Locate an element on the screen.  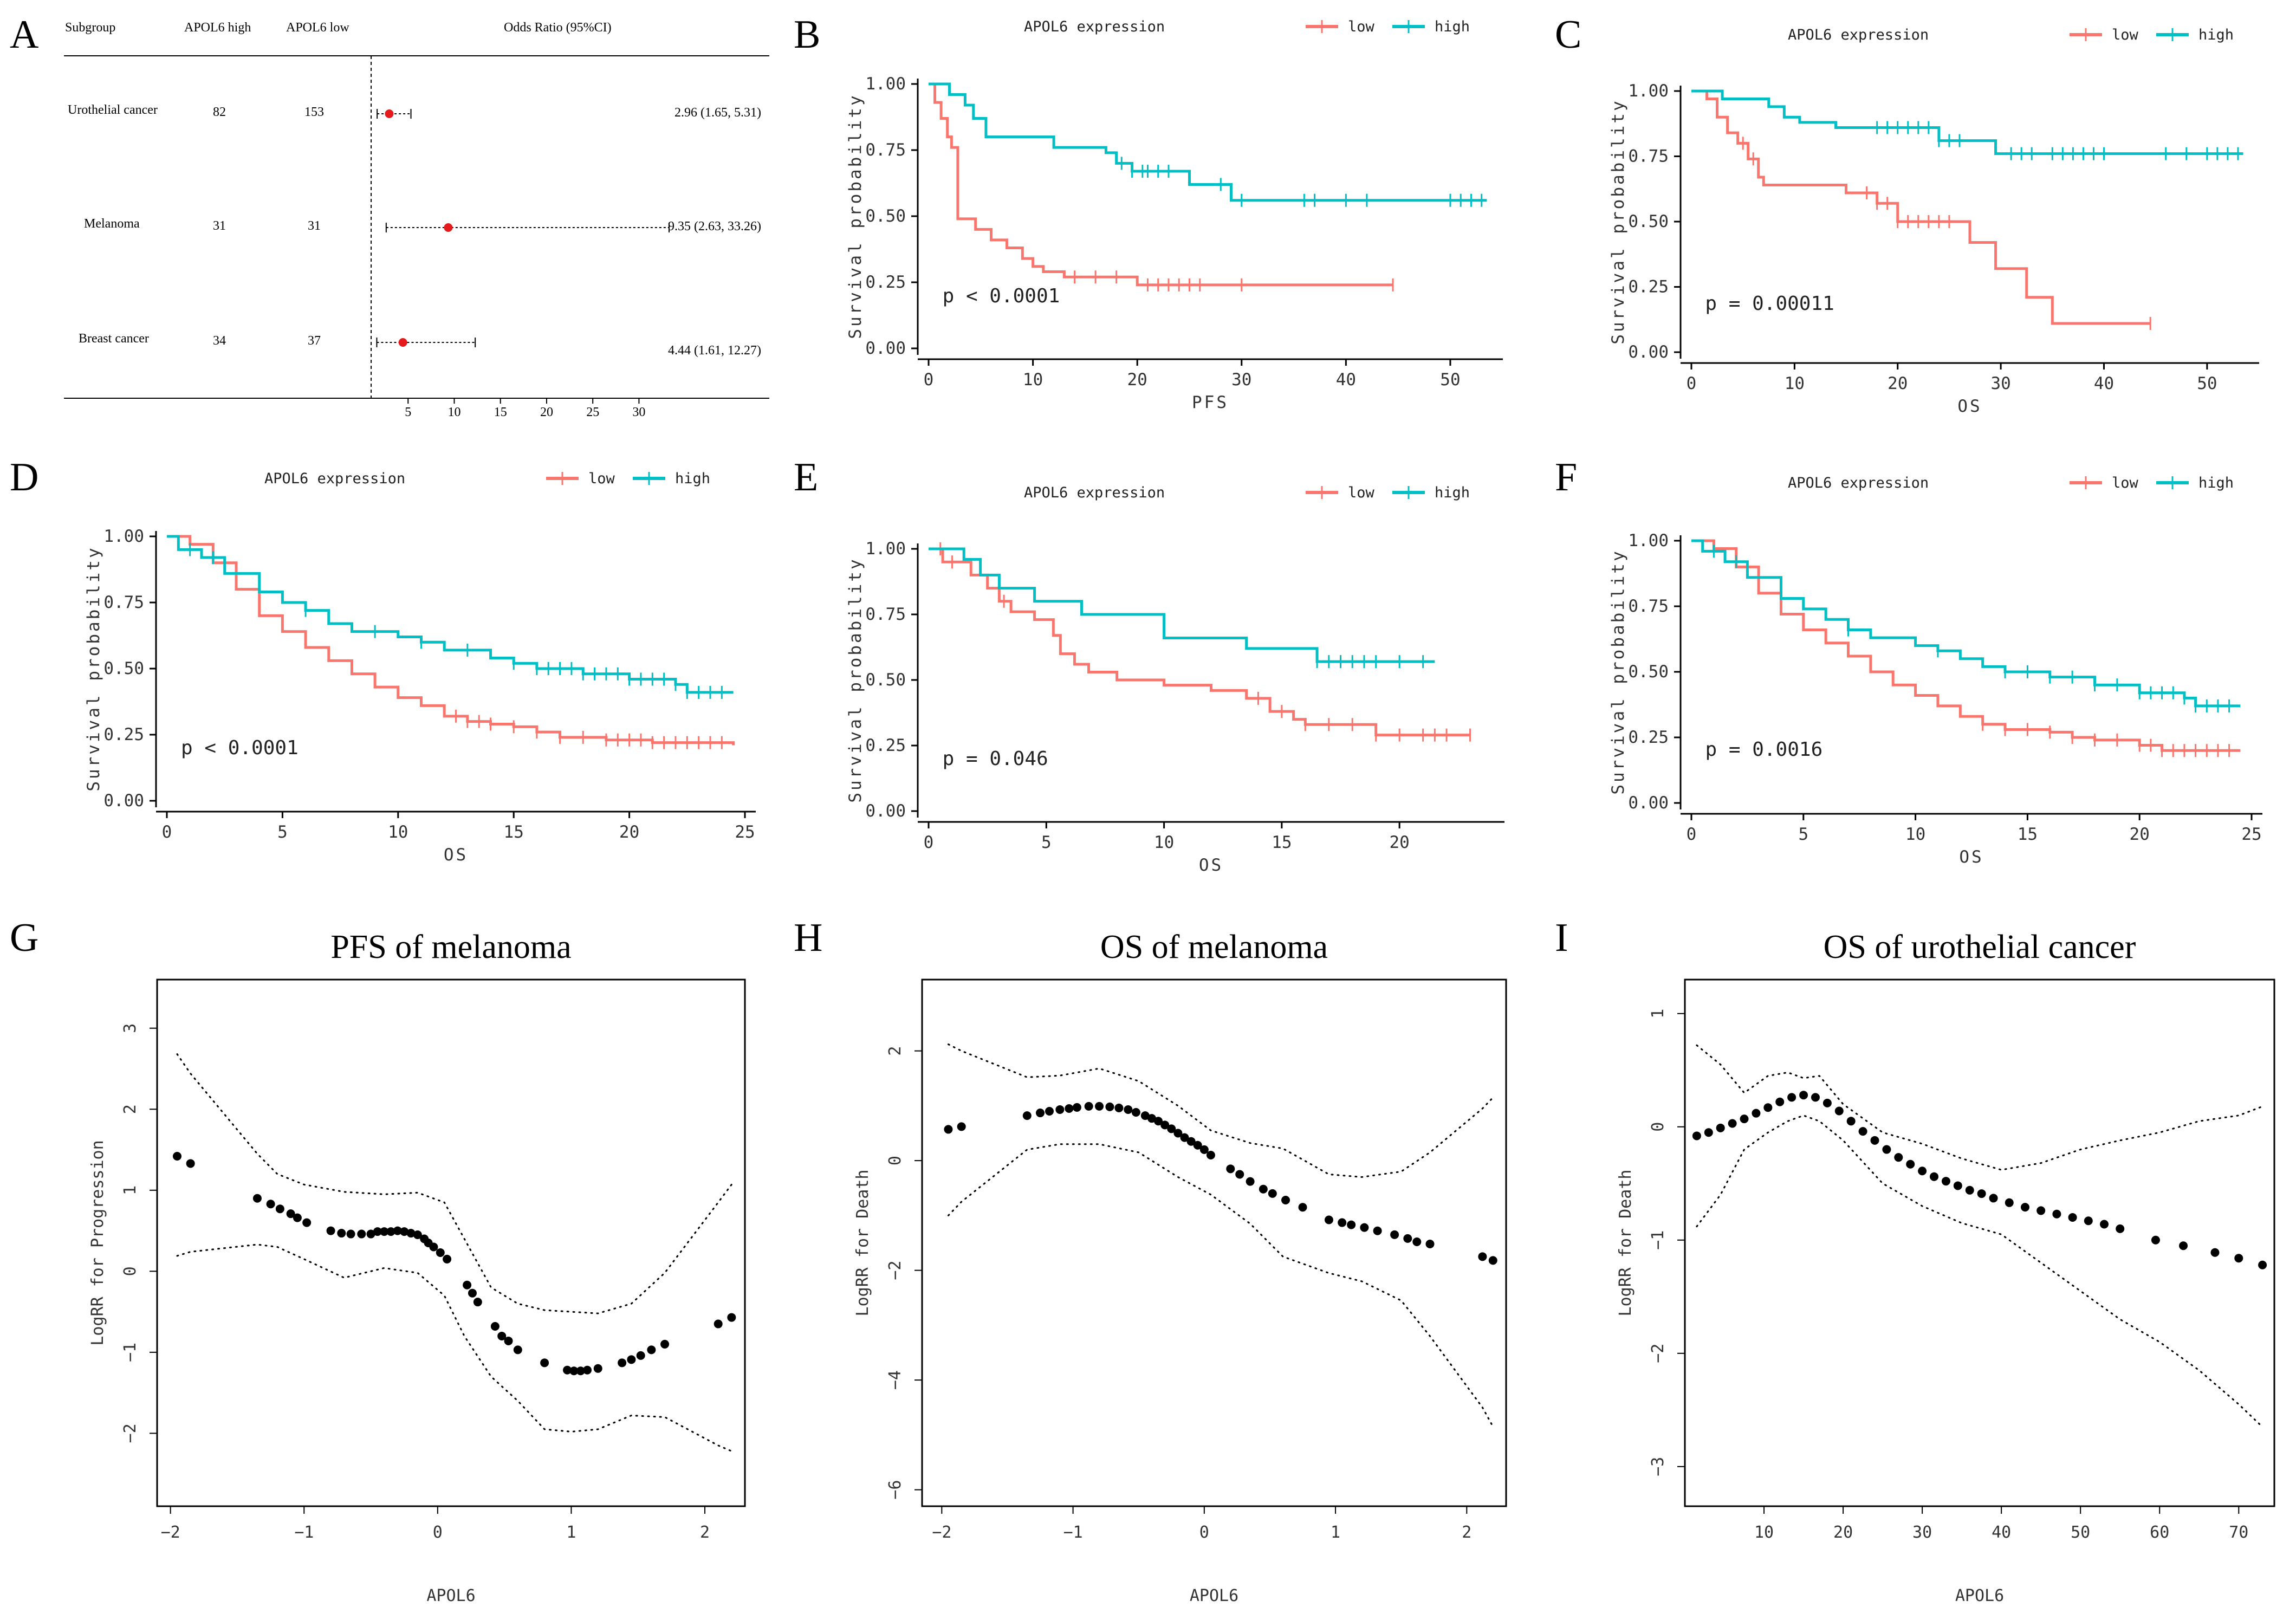
forest-header-subgroup: Subgroup is located at coordinates (90, 28).